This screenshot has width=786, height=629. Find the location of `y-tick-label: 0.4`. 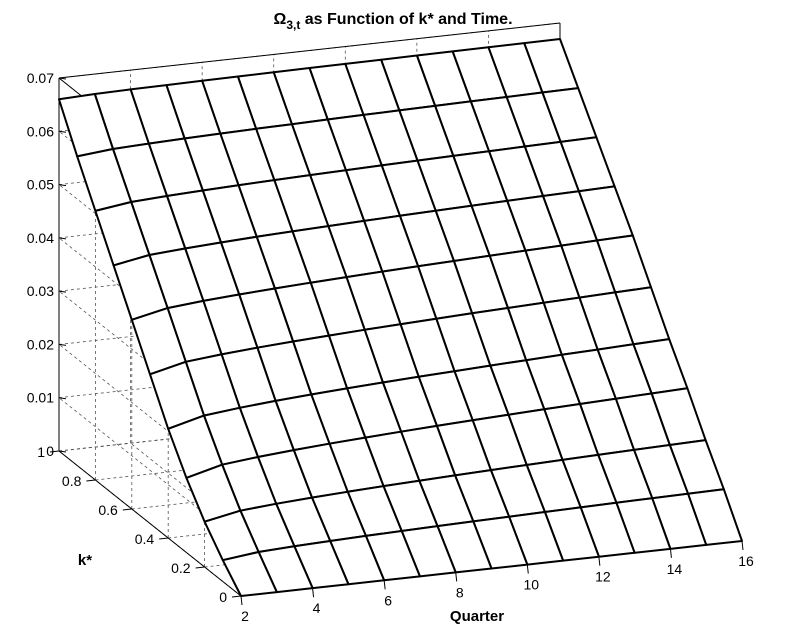

y-tick-label: 0.4 is located at coordinates (145, 539).